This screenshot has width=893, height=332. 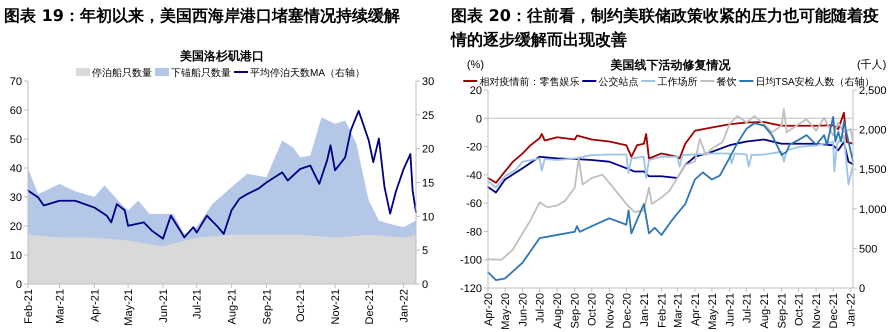 What do you see at coordinates (16, 198) in the screenshot?
I see `y-tick-label: 30` at bounding box center [16, 198].